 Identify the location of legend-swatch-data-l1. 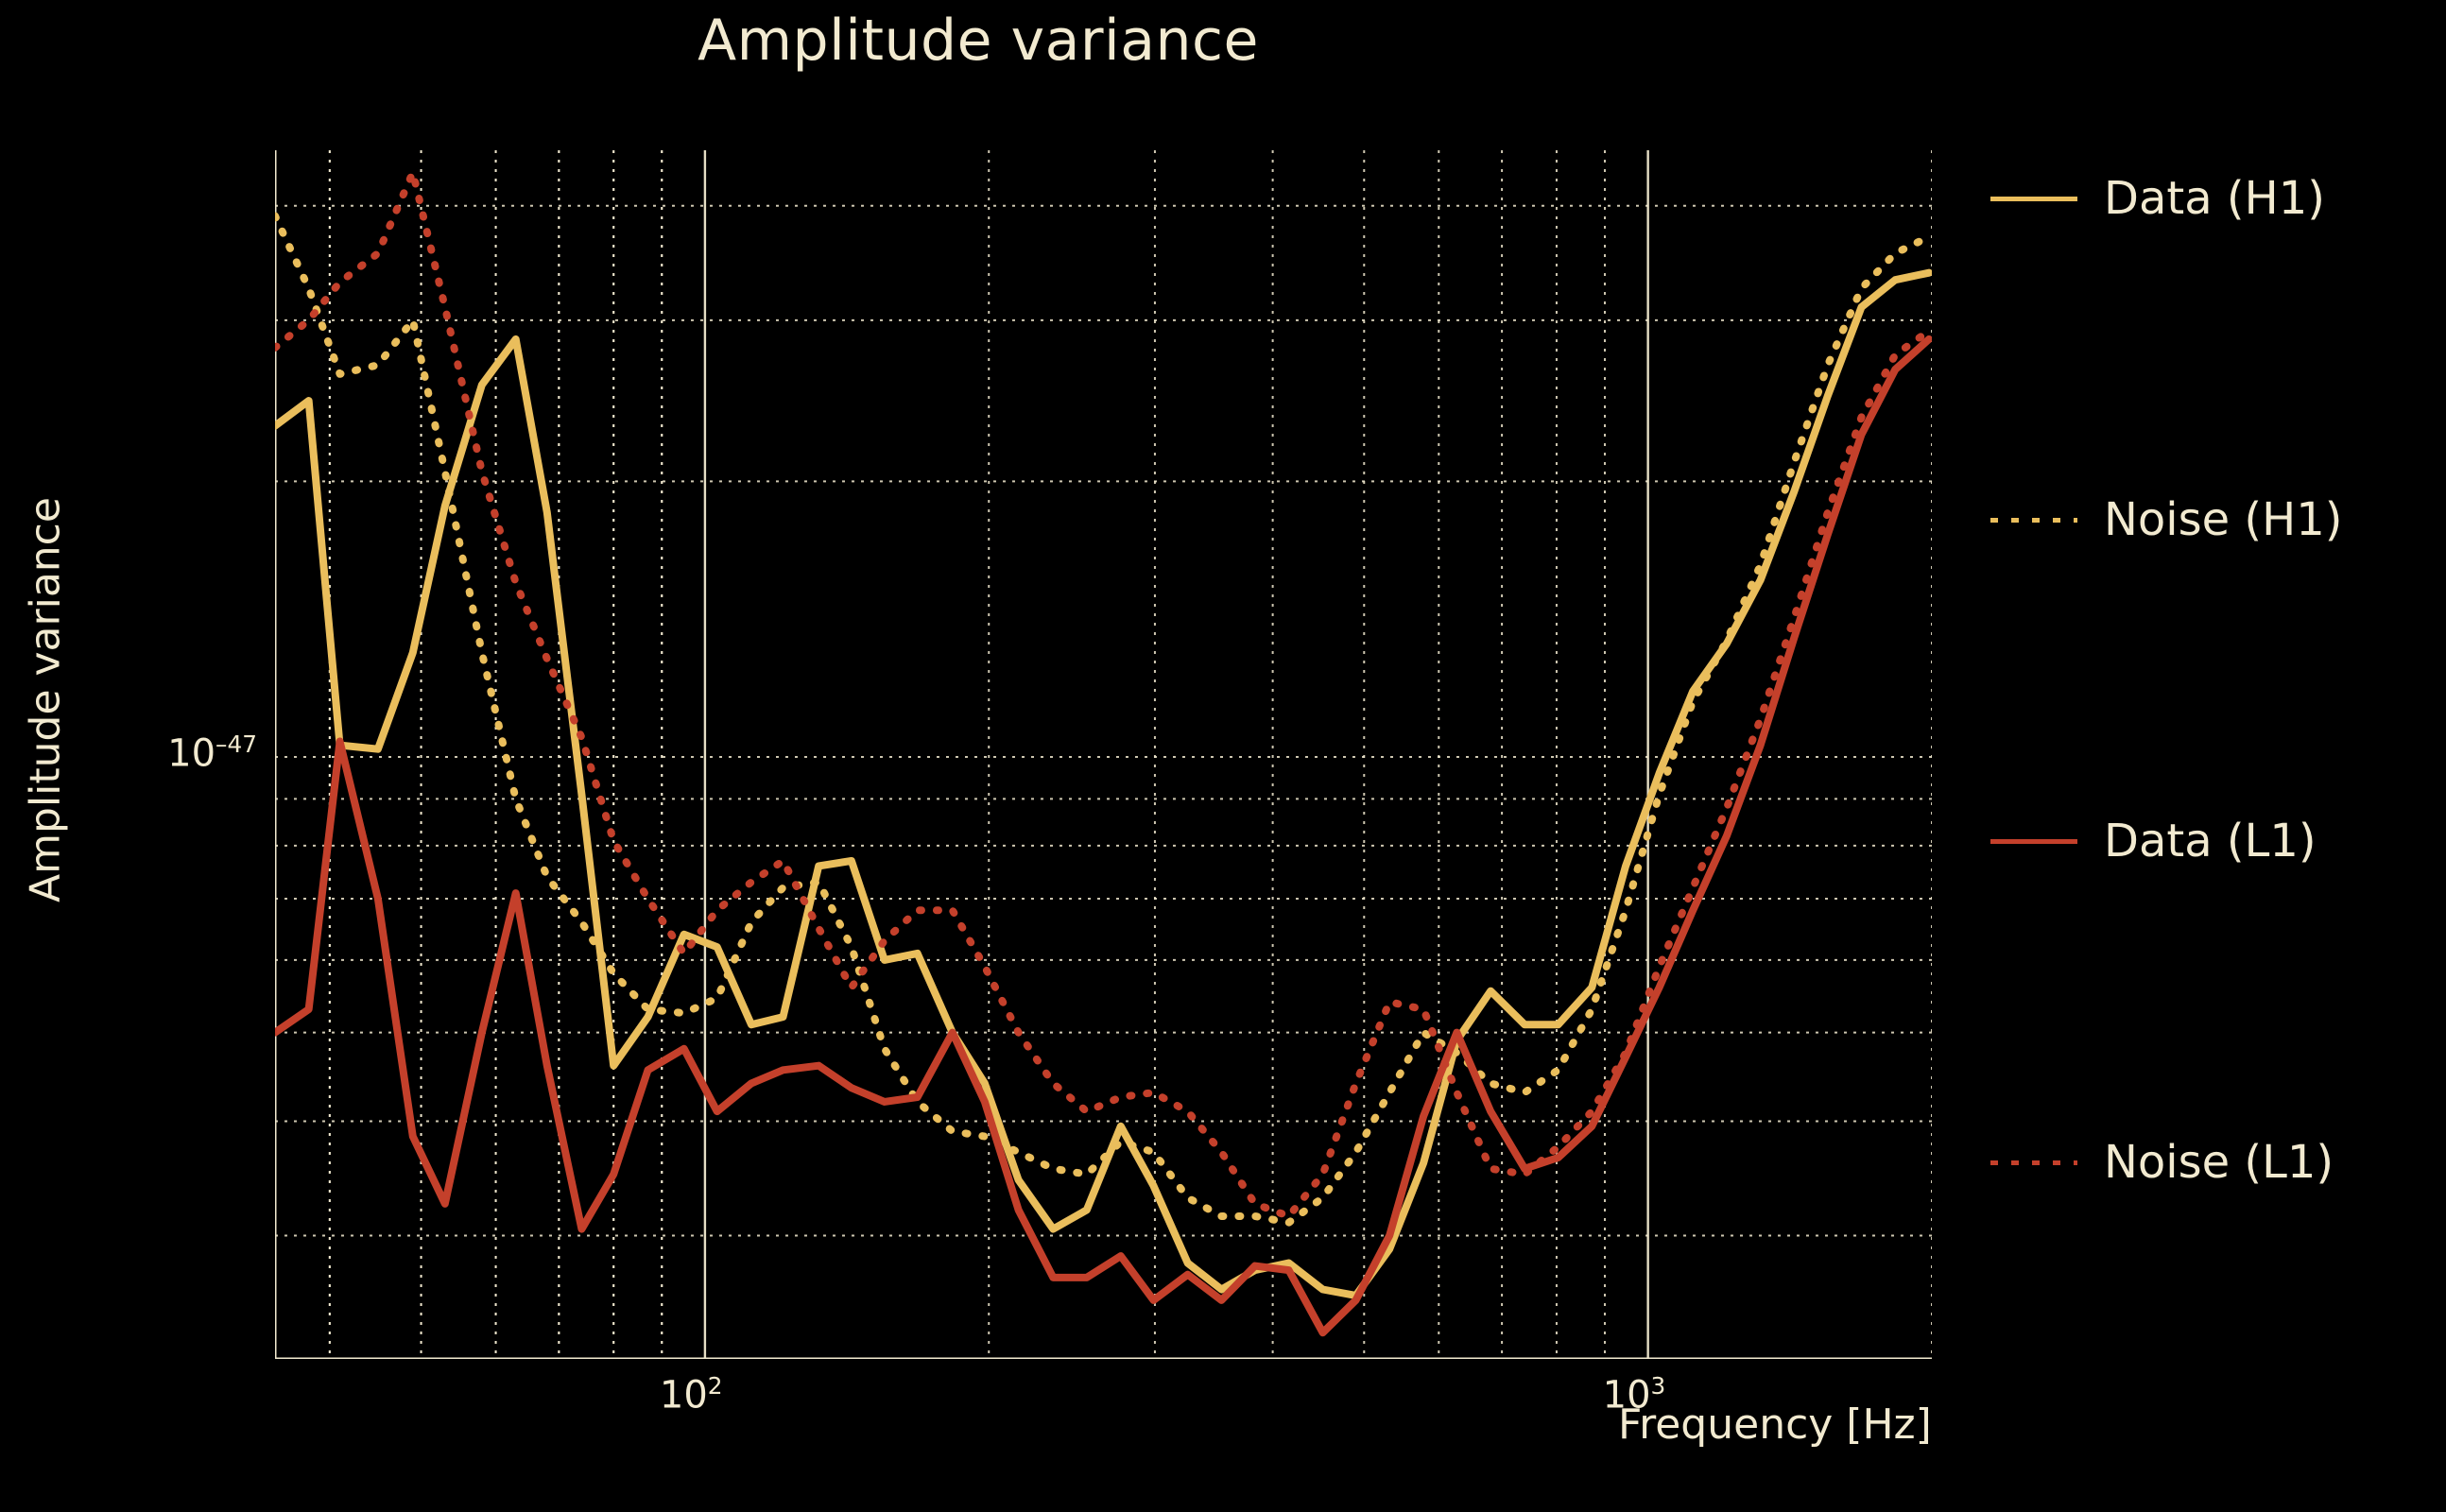
(2033, 841).